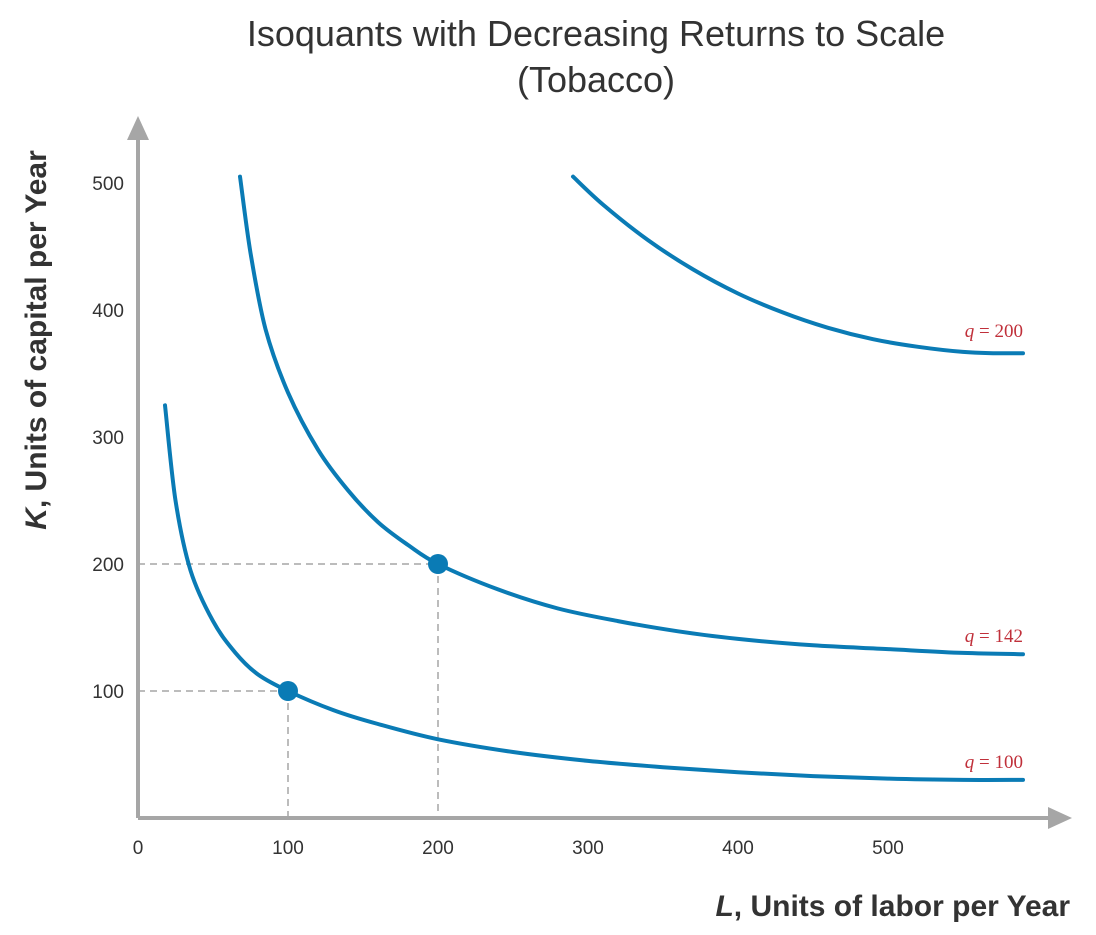 The image size is (1096, 935). I want to click on isoquant-label-1: q = 100, so click(994, 762).